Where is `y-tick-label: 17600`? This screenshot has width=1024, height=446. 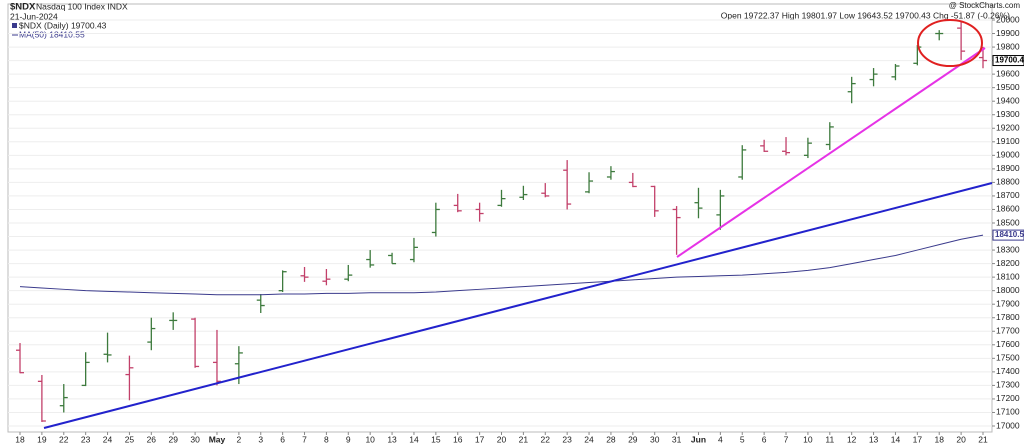 y-tick-label: 17600 is located at coordinates (1008, 344).